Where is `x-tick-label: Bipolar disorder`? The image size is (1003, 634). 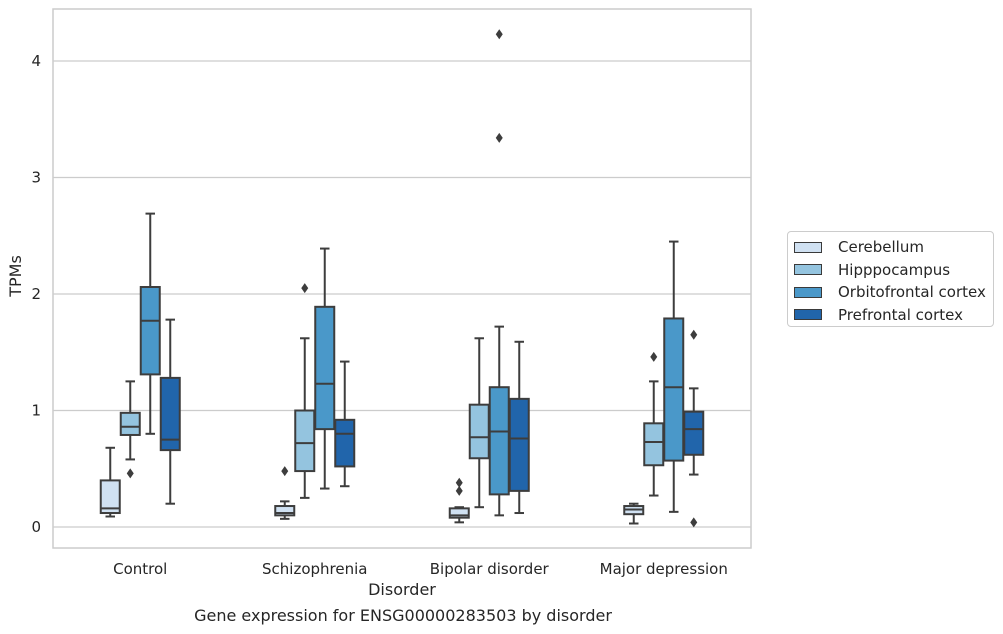 x-tick-label: Bipolar disorder is located at coordinates (490, 569).